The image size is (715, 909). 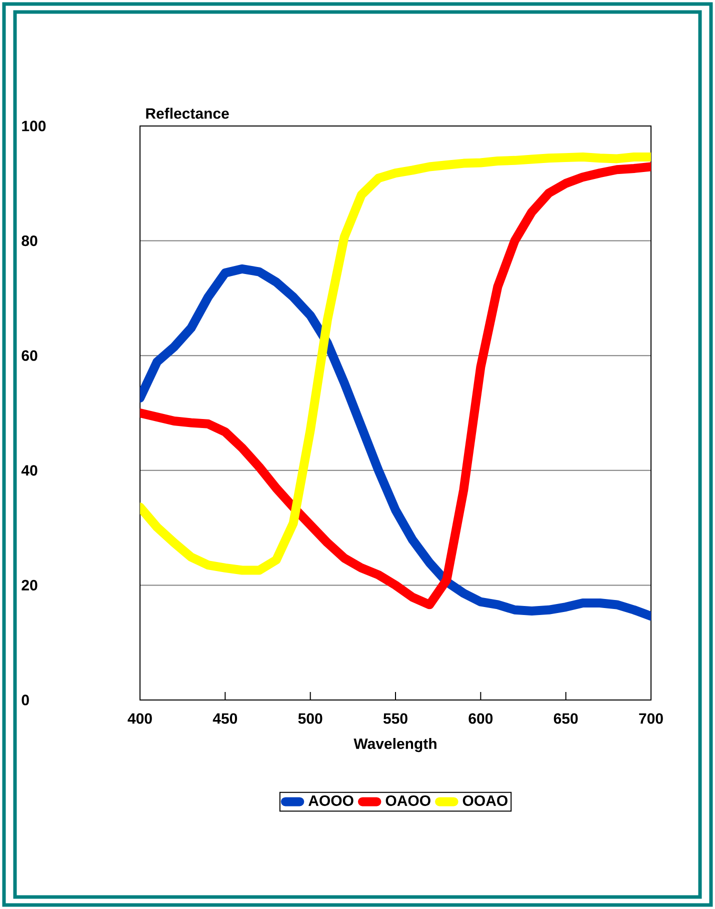 I want to click on x-tick-label: 550, so click(x=395, y=718).